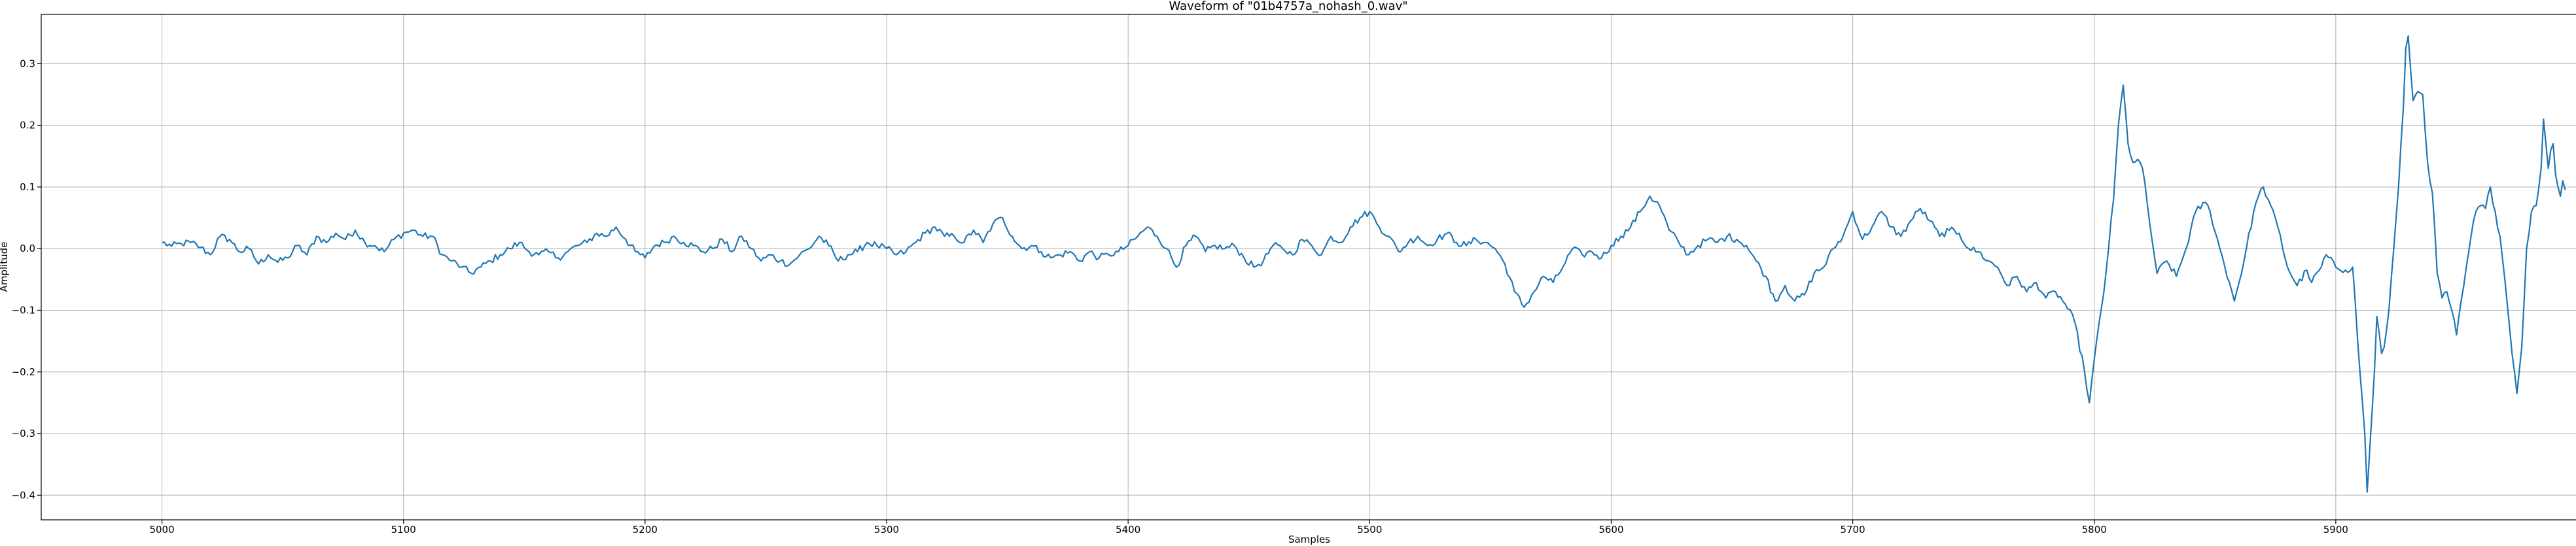 The height and width of the screenshot is (546, 2576). I want to click on x-tick-label: 5900, so click(2335, 530).